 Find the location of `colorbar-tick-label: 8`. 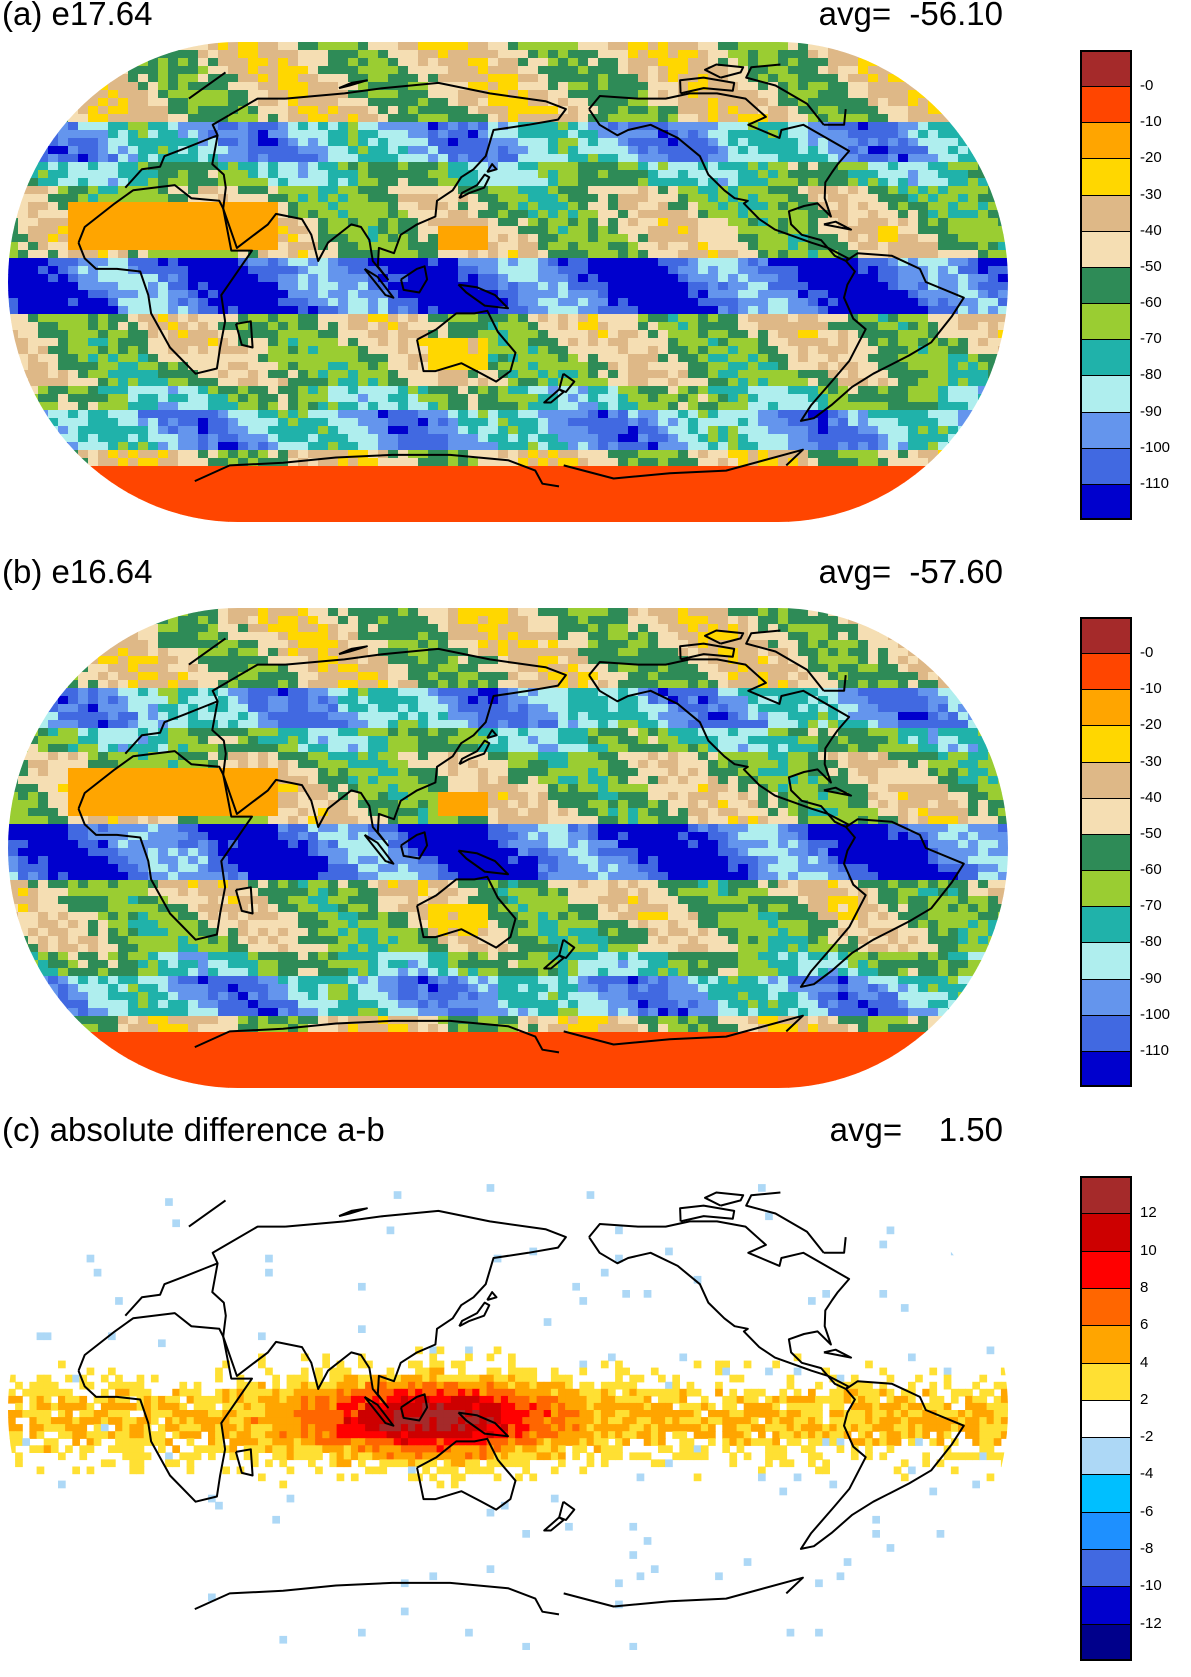

colorbar-tick-label: 8 is located at coordinates (1144, 1287).